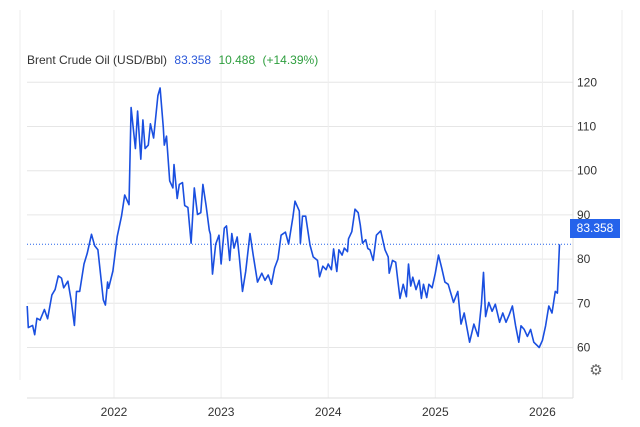 This screenshot has width=640, height=427. What do you see at coordinates (587, 171) in the screenshot?
I see `y-tick-label: 100` at bounding box center [587, 171].